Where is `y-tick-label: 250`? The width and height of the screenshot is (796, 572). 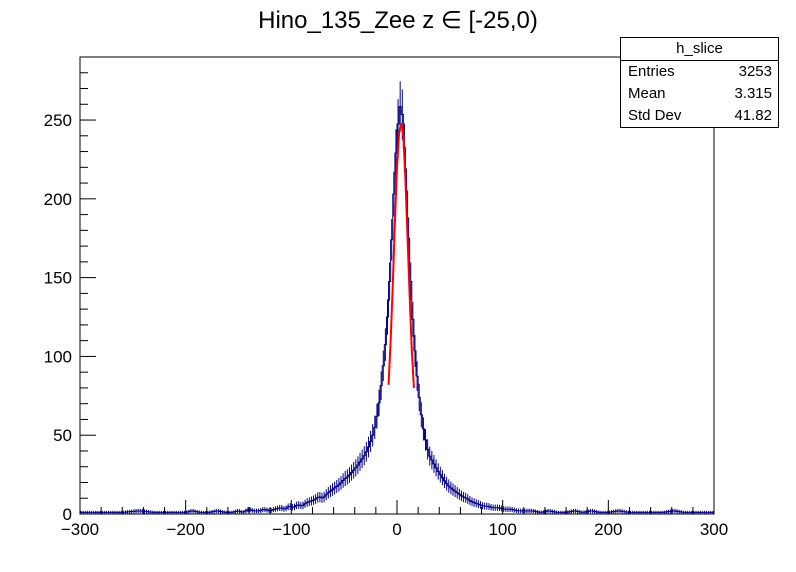
y-tick-label: 250 is located at coordinates (58, 120).